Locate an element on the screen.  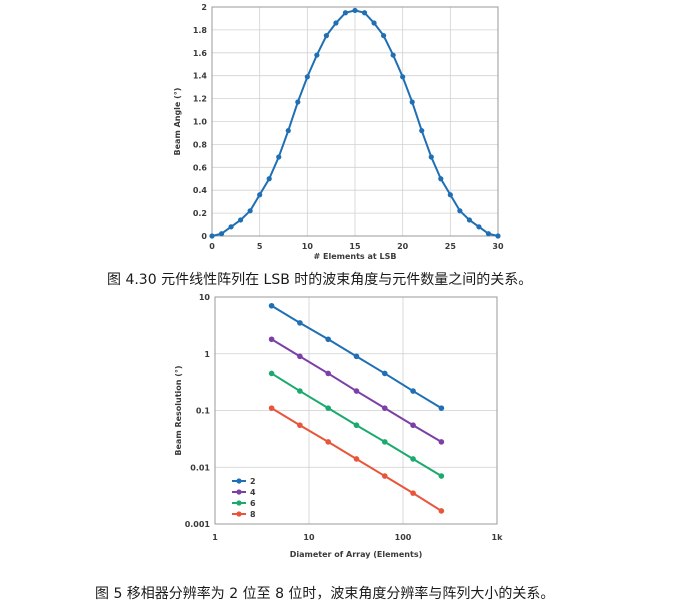
y-tick-label: 1.2 is located at coordinates (200, 99).